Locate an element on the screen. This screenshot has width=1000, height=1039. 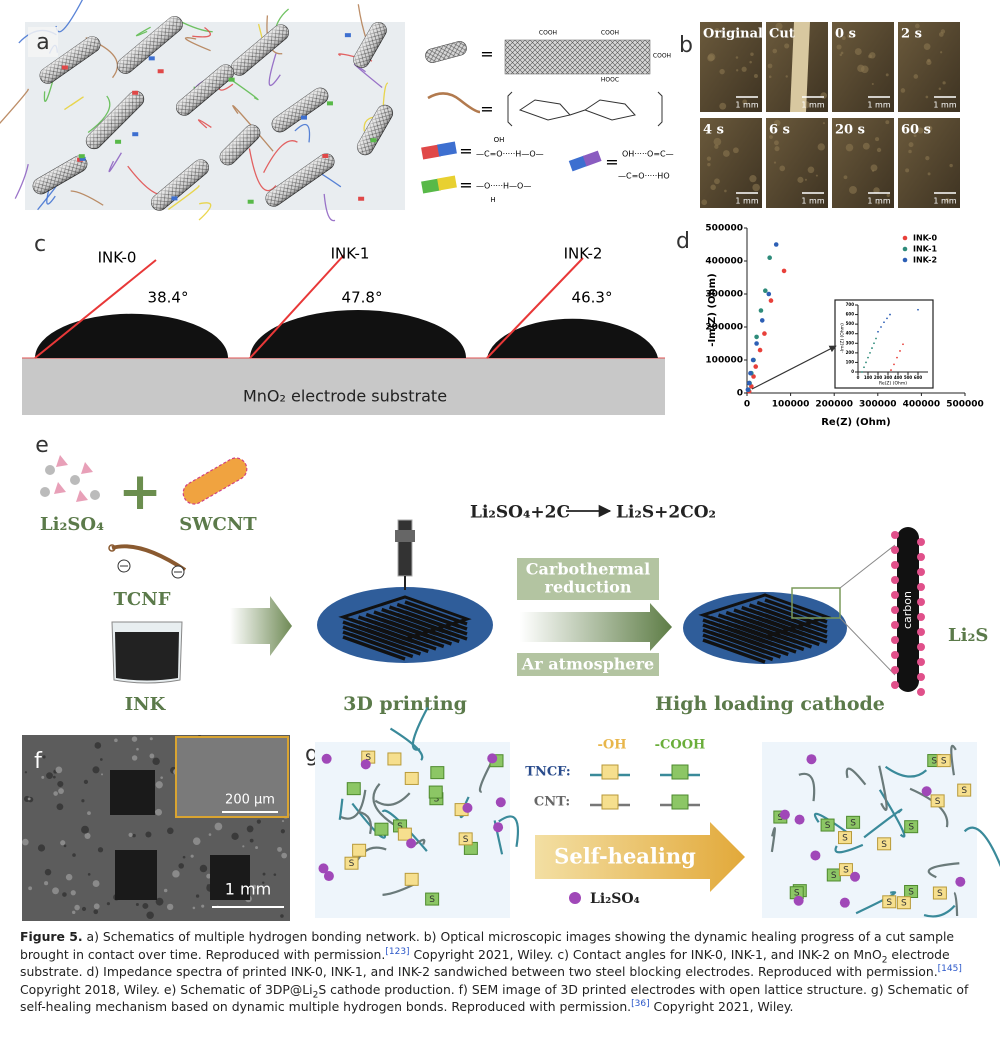
reaction: Li₂SO₄+2C is located at coordinates (520, 513).